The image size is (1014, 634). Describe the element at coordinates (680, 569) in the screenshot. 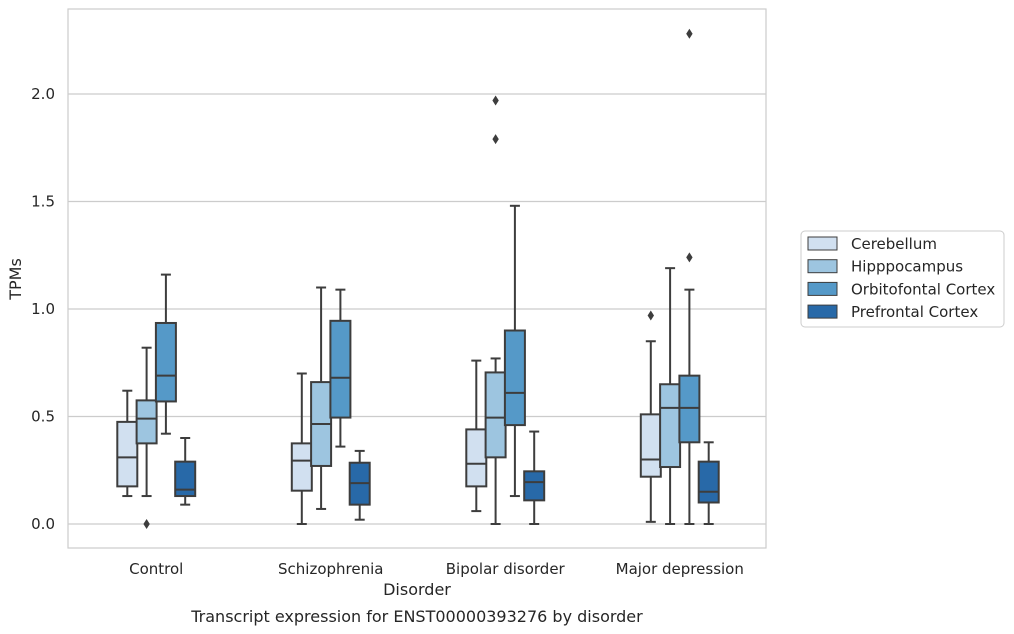

I see `x-tick-label: Major depression` at that location.